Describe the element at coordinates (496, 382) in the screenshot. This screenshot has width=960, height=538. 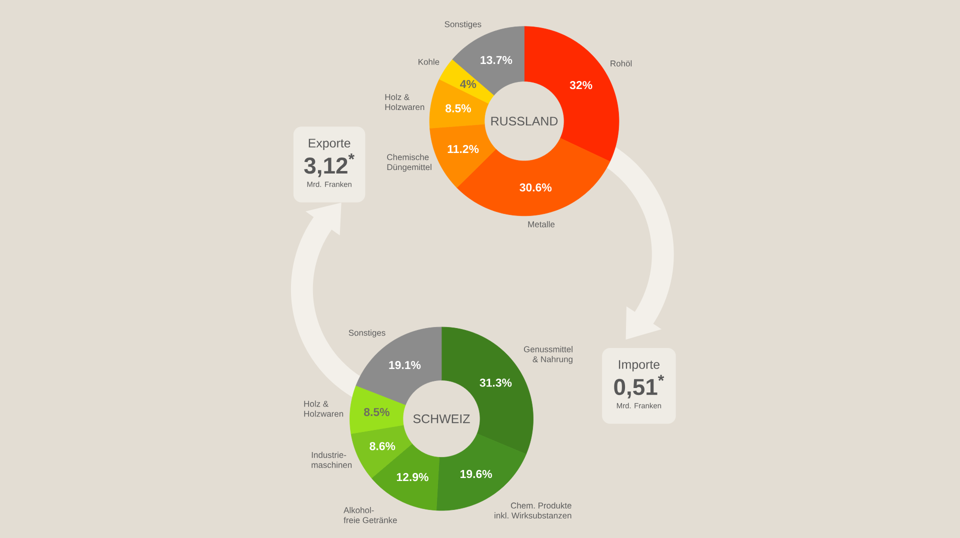
I see `data-label: 31.3%` at that location.